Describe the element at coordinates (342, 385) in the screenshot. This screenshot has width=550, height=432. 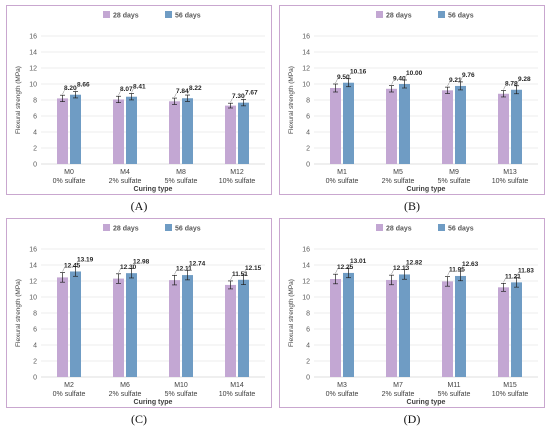
I see `x-tick-label: M3` at that location.